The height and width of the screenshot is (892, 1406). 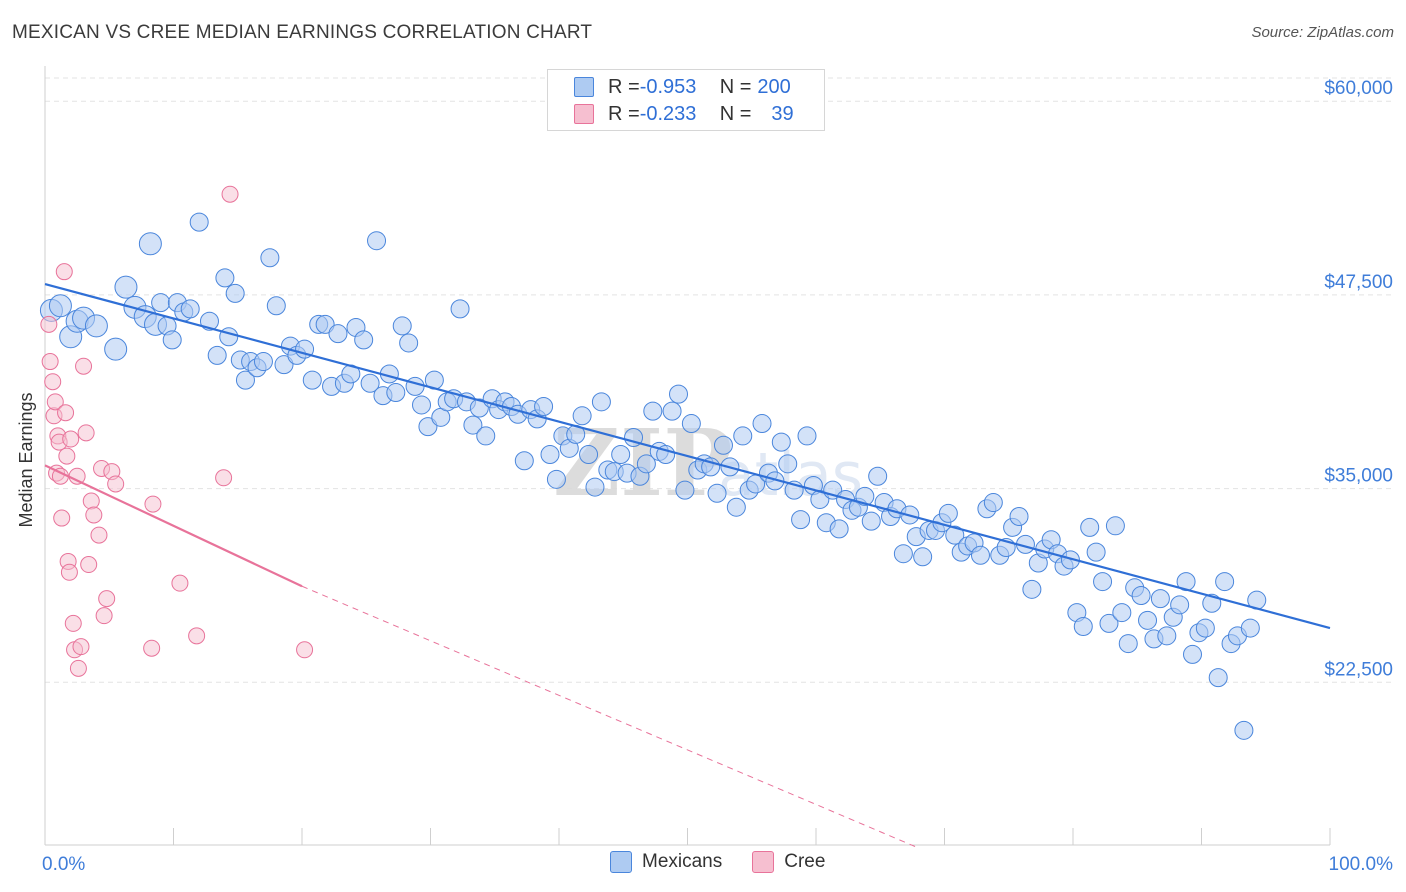 What do you see at coordinates (686, 100) in the screenshot?
I see `correlation-legend: R = -0.953 N = 200 R = -0.233 N = 39` at bounding box center [686, 100].